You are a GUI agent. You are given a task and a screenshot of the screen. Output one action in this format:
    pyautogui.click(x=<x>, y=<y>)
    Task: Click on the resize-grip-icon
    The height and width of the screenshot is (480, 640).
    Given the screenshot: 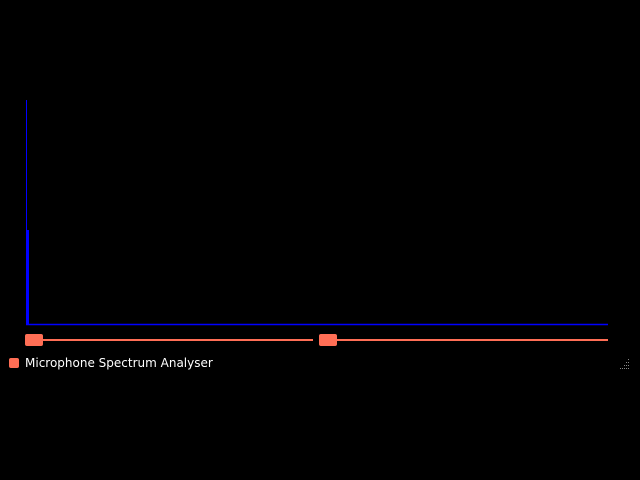 What is the action you would take?
    pyautogui.click(x=625, y=365)
    